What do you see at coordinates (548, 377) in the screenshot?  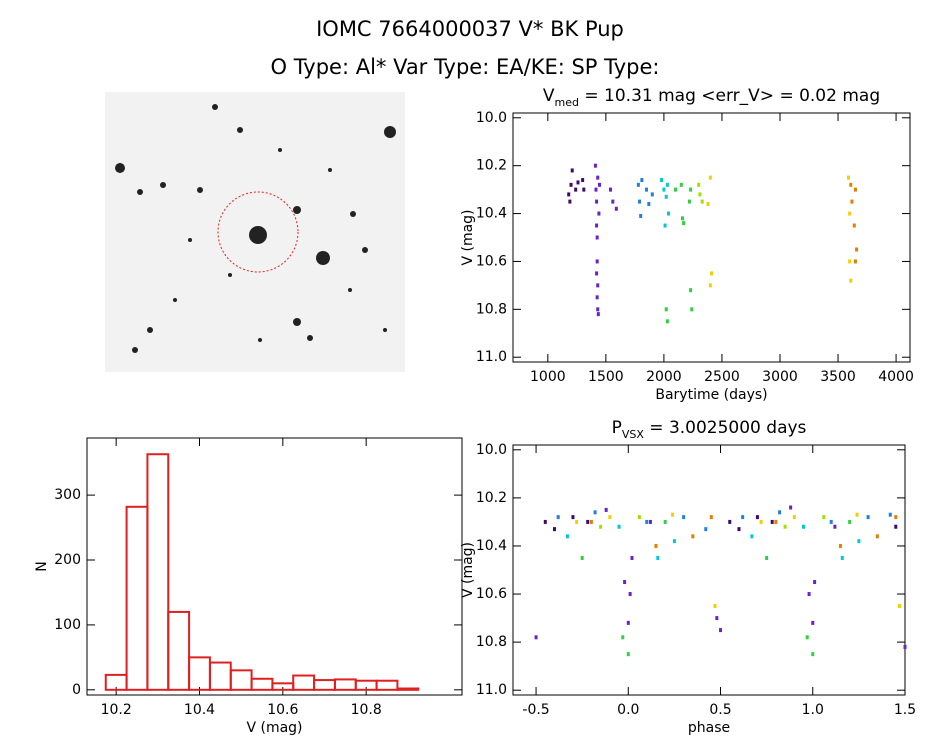 I see `x-tick-label: 1000` at bounding box center [548, 377].